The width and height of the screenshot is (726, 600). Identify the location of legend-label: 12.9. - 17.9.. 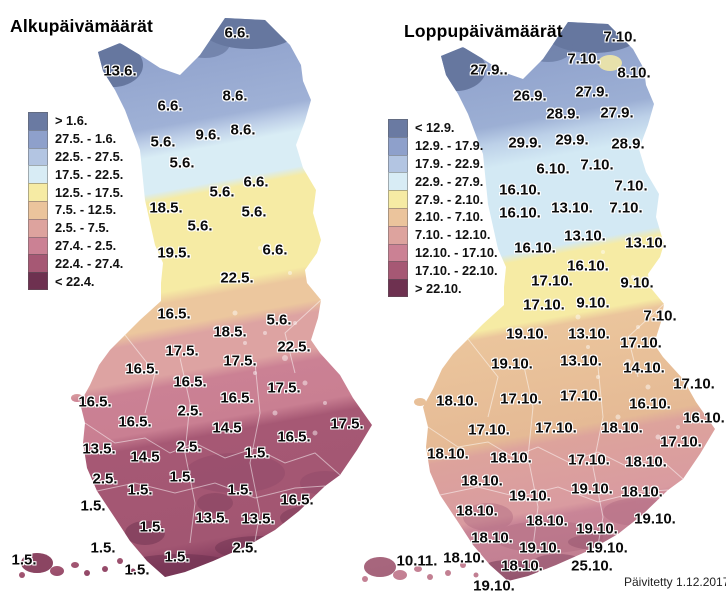
(449, 146).